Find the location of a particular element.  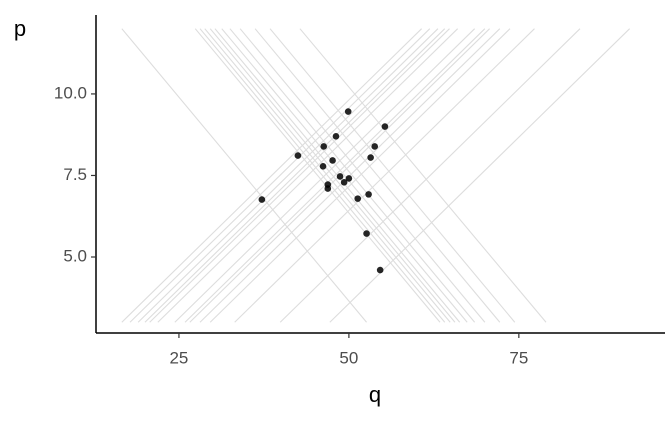

x-tick-label: 75 is located at coordinates (518, 357).